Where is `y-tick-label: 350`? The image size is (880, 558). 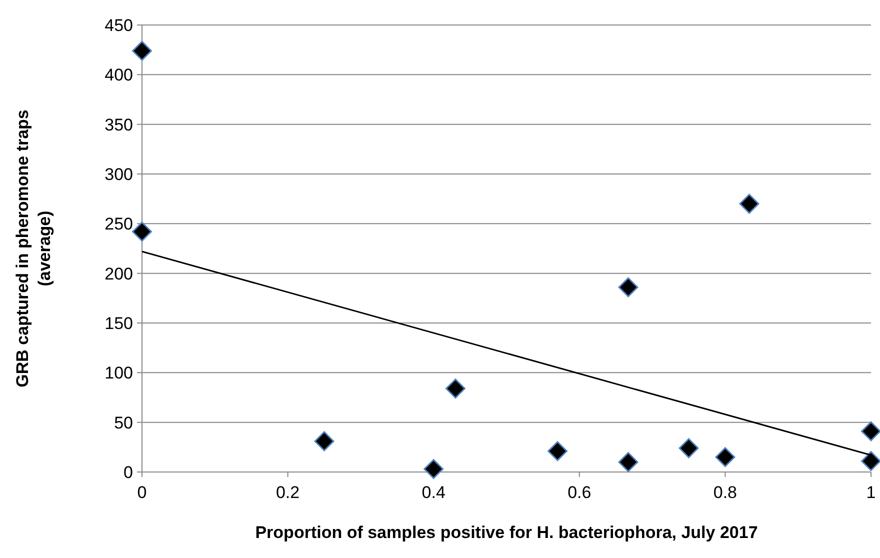
y-tick-label: 350 is located at coordinates (118, 124).